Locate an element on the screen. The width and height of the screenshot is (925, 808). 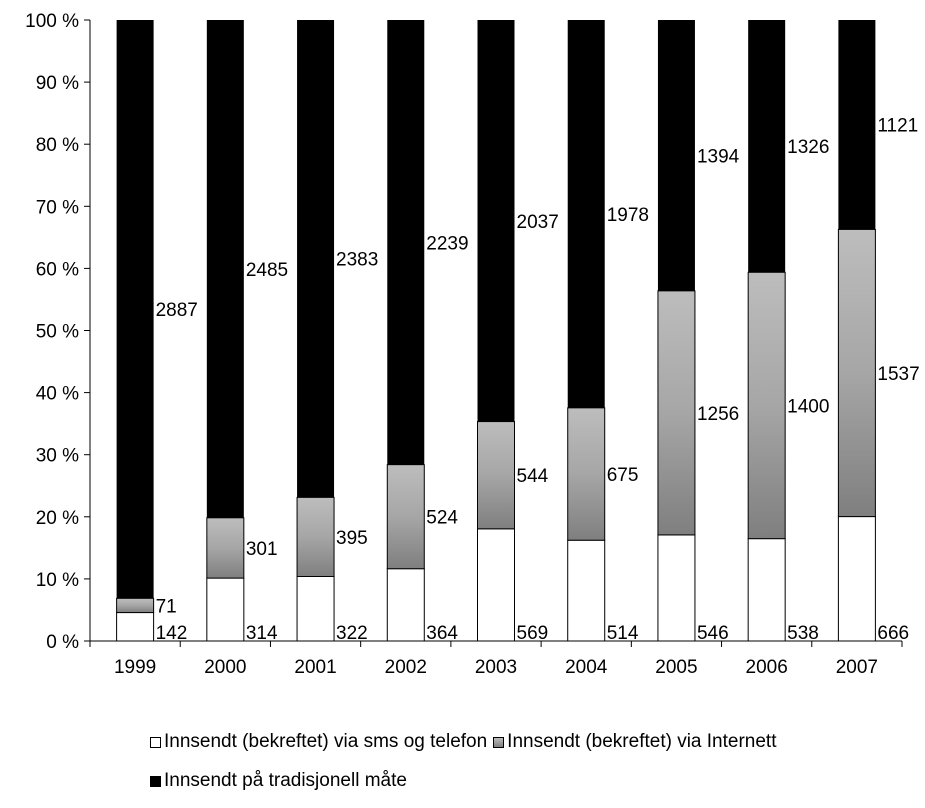
y-tick-label: 0 % is located at coordinates (62, 642).